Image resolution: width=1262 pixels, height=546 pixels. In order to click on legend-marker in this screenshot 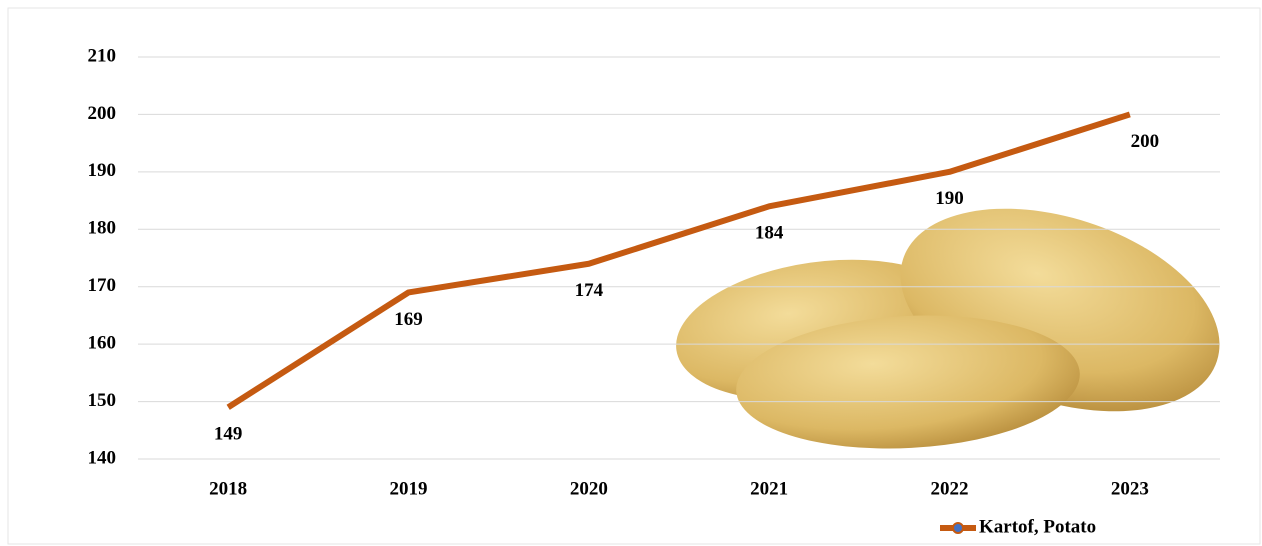, I will do `click(958, 528)`.